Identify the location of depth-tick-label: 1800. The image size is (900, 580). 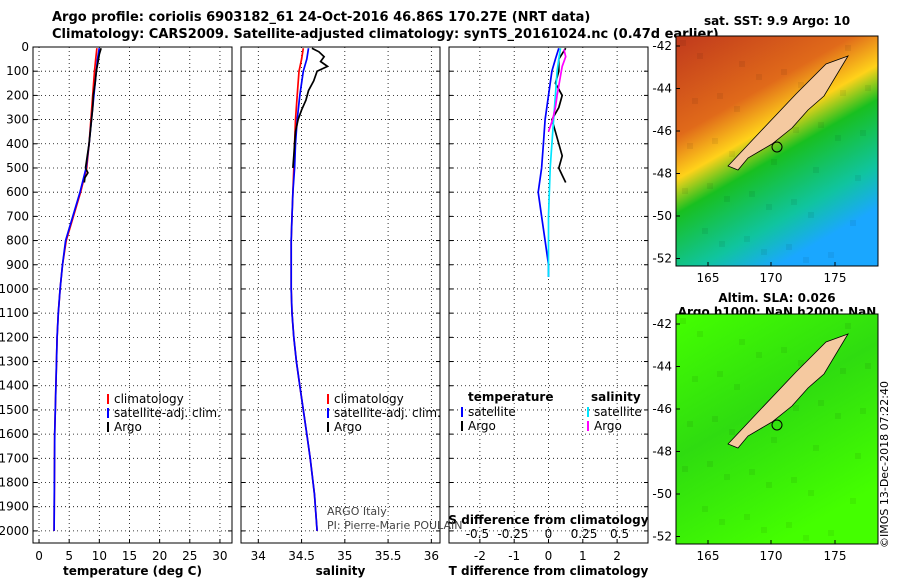
(14, 483).